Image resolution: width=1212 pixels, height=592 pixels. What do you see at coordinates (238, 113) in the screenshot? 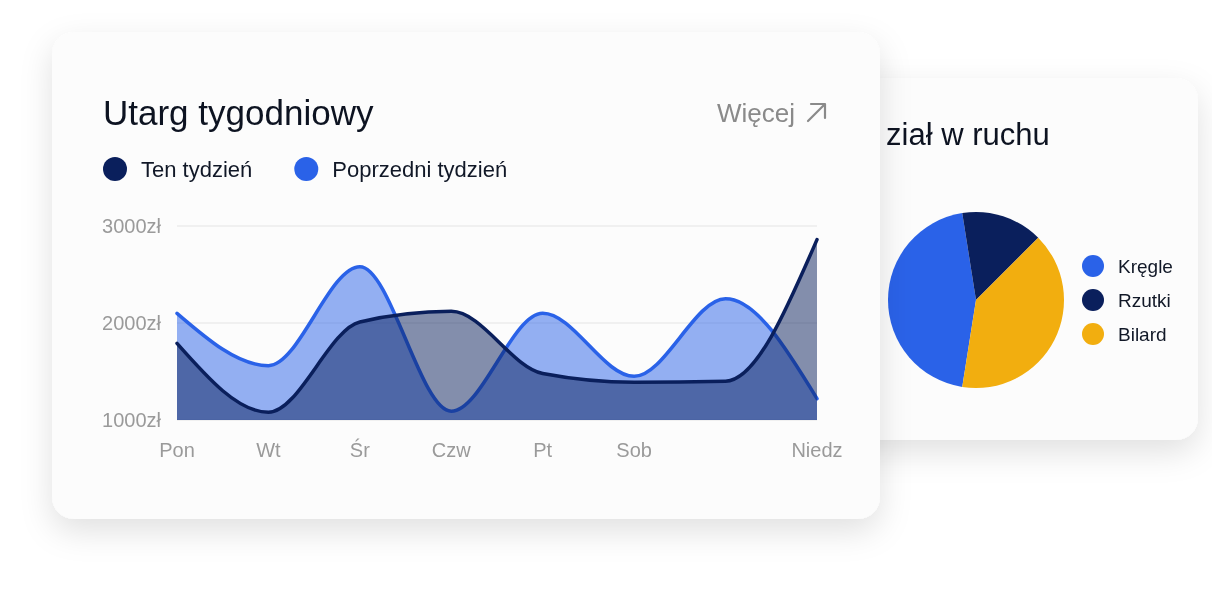
I see `chart-title: Utarg tygodniowy` at bounding box center [238, 113].